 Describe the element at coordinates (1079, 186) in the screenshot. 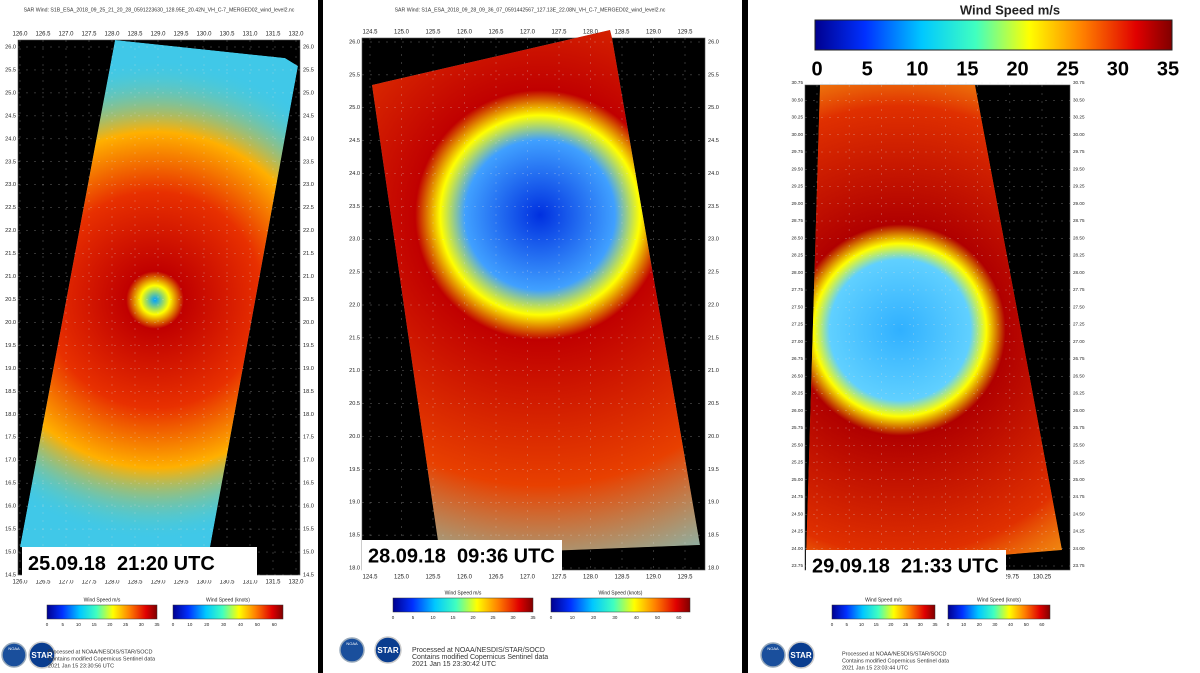

I see `lat-tick-label: 29.25` at that location.